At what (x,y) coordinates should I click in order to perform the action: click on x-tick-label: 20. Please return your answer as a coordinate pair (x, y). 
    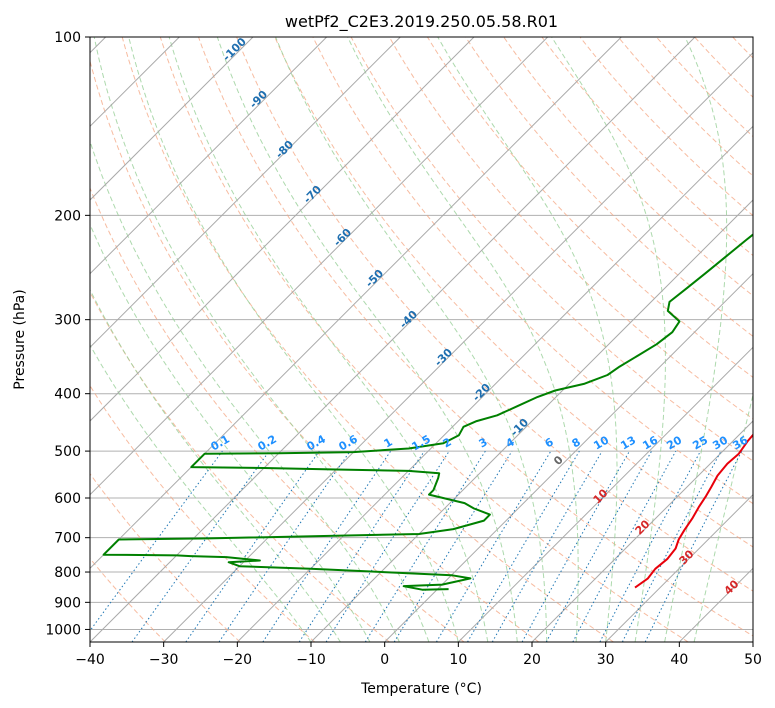
    Looking at the image, I should click on (532, 660).